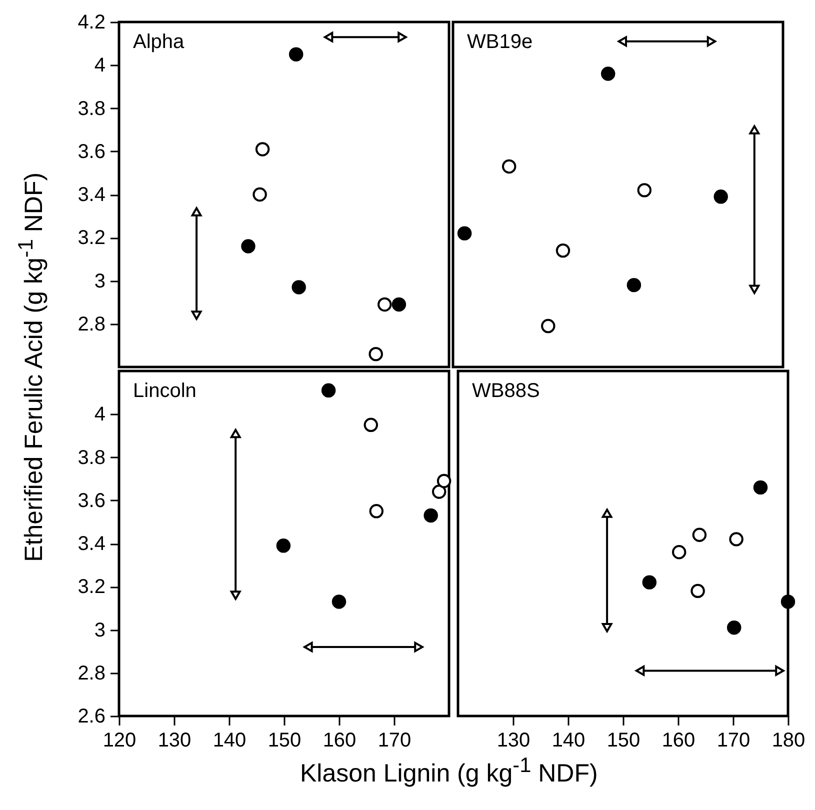 This screenshot has width=815, height=810. Describe the element at coordinates (789, 741) in the screenshot. I see `x-tick-label: 180` at that location.